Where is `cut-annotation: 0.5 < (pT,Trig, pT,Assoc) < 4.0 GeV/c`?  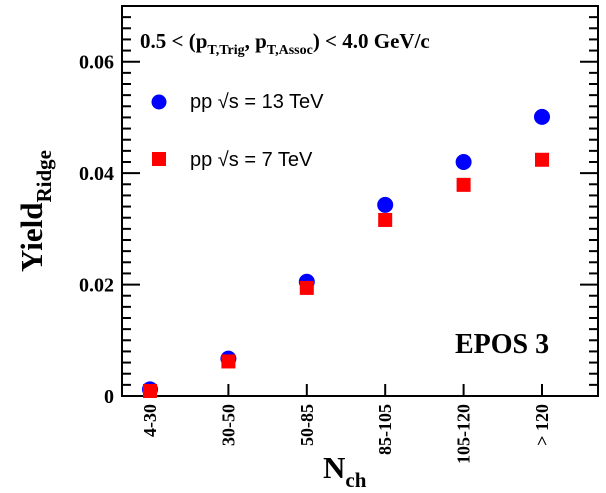
cut-annotation: 0.5 < (pT,Trig, pT,Assoc) < 4.0 GeV/c is located at coordinates (285, 43).